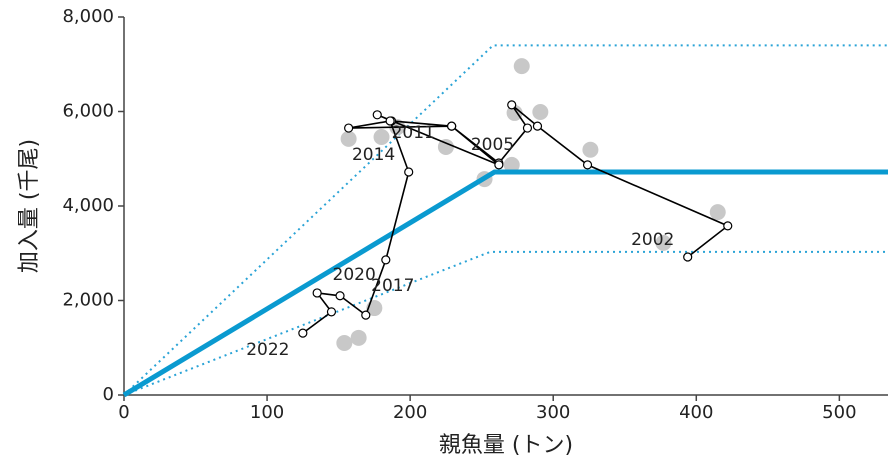 Image resolution: width=888 pixels, height=464 pixels. I want to click on y-tick-label: 2,000, so click(88, 300).